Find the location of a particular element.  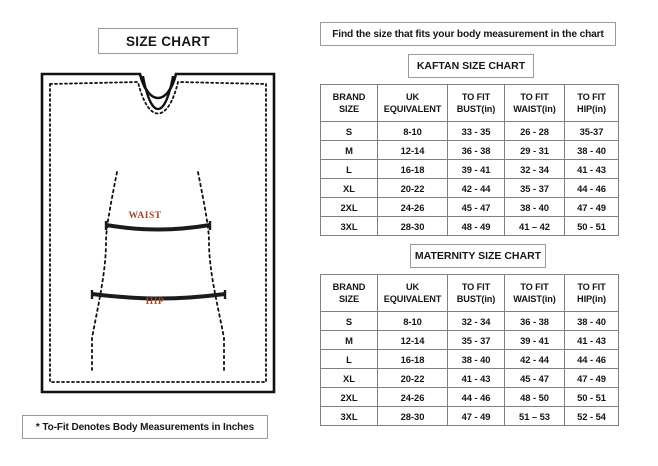

table-row: XL 20-22 41 - 43 45 - 47 47 - 49 is located at coordinates (469, 378).